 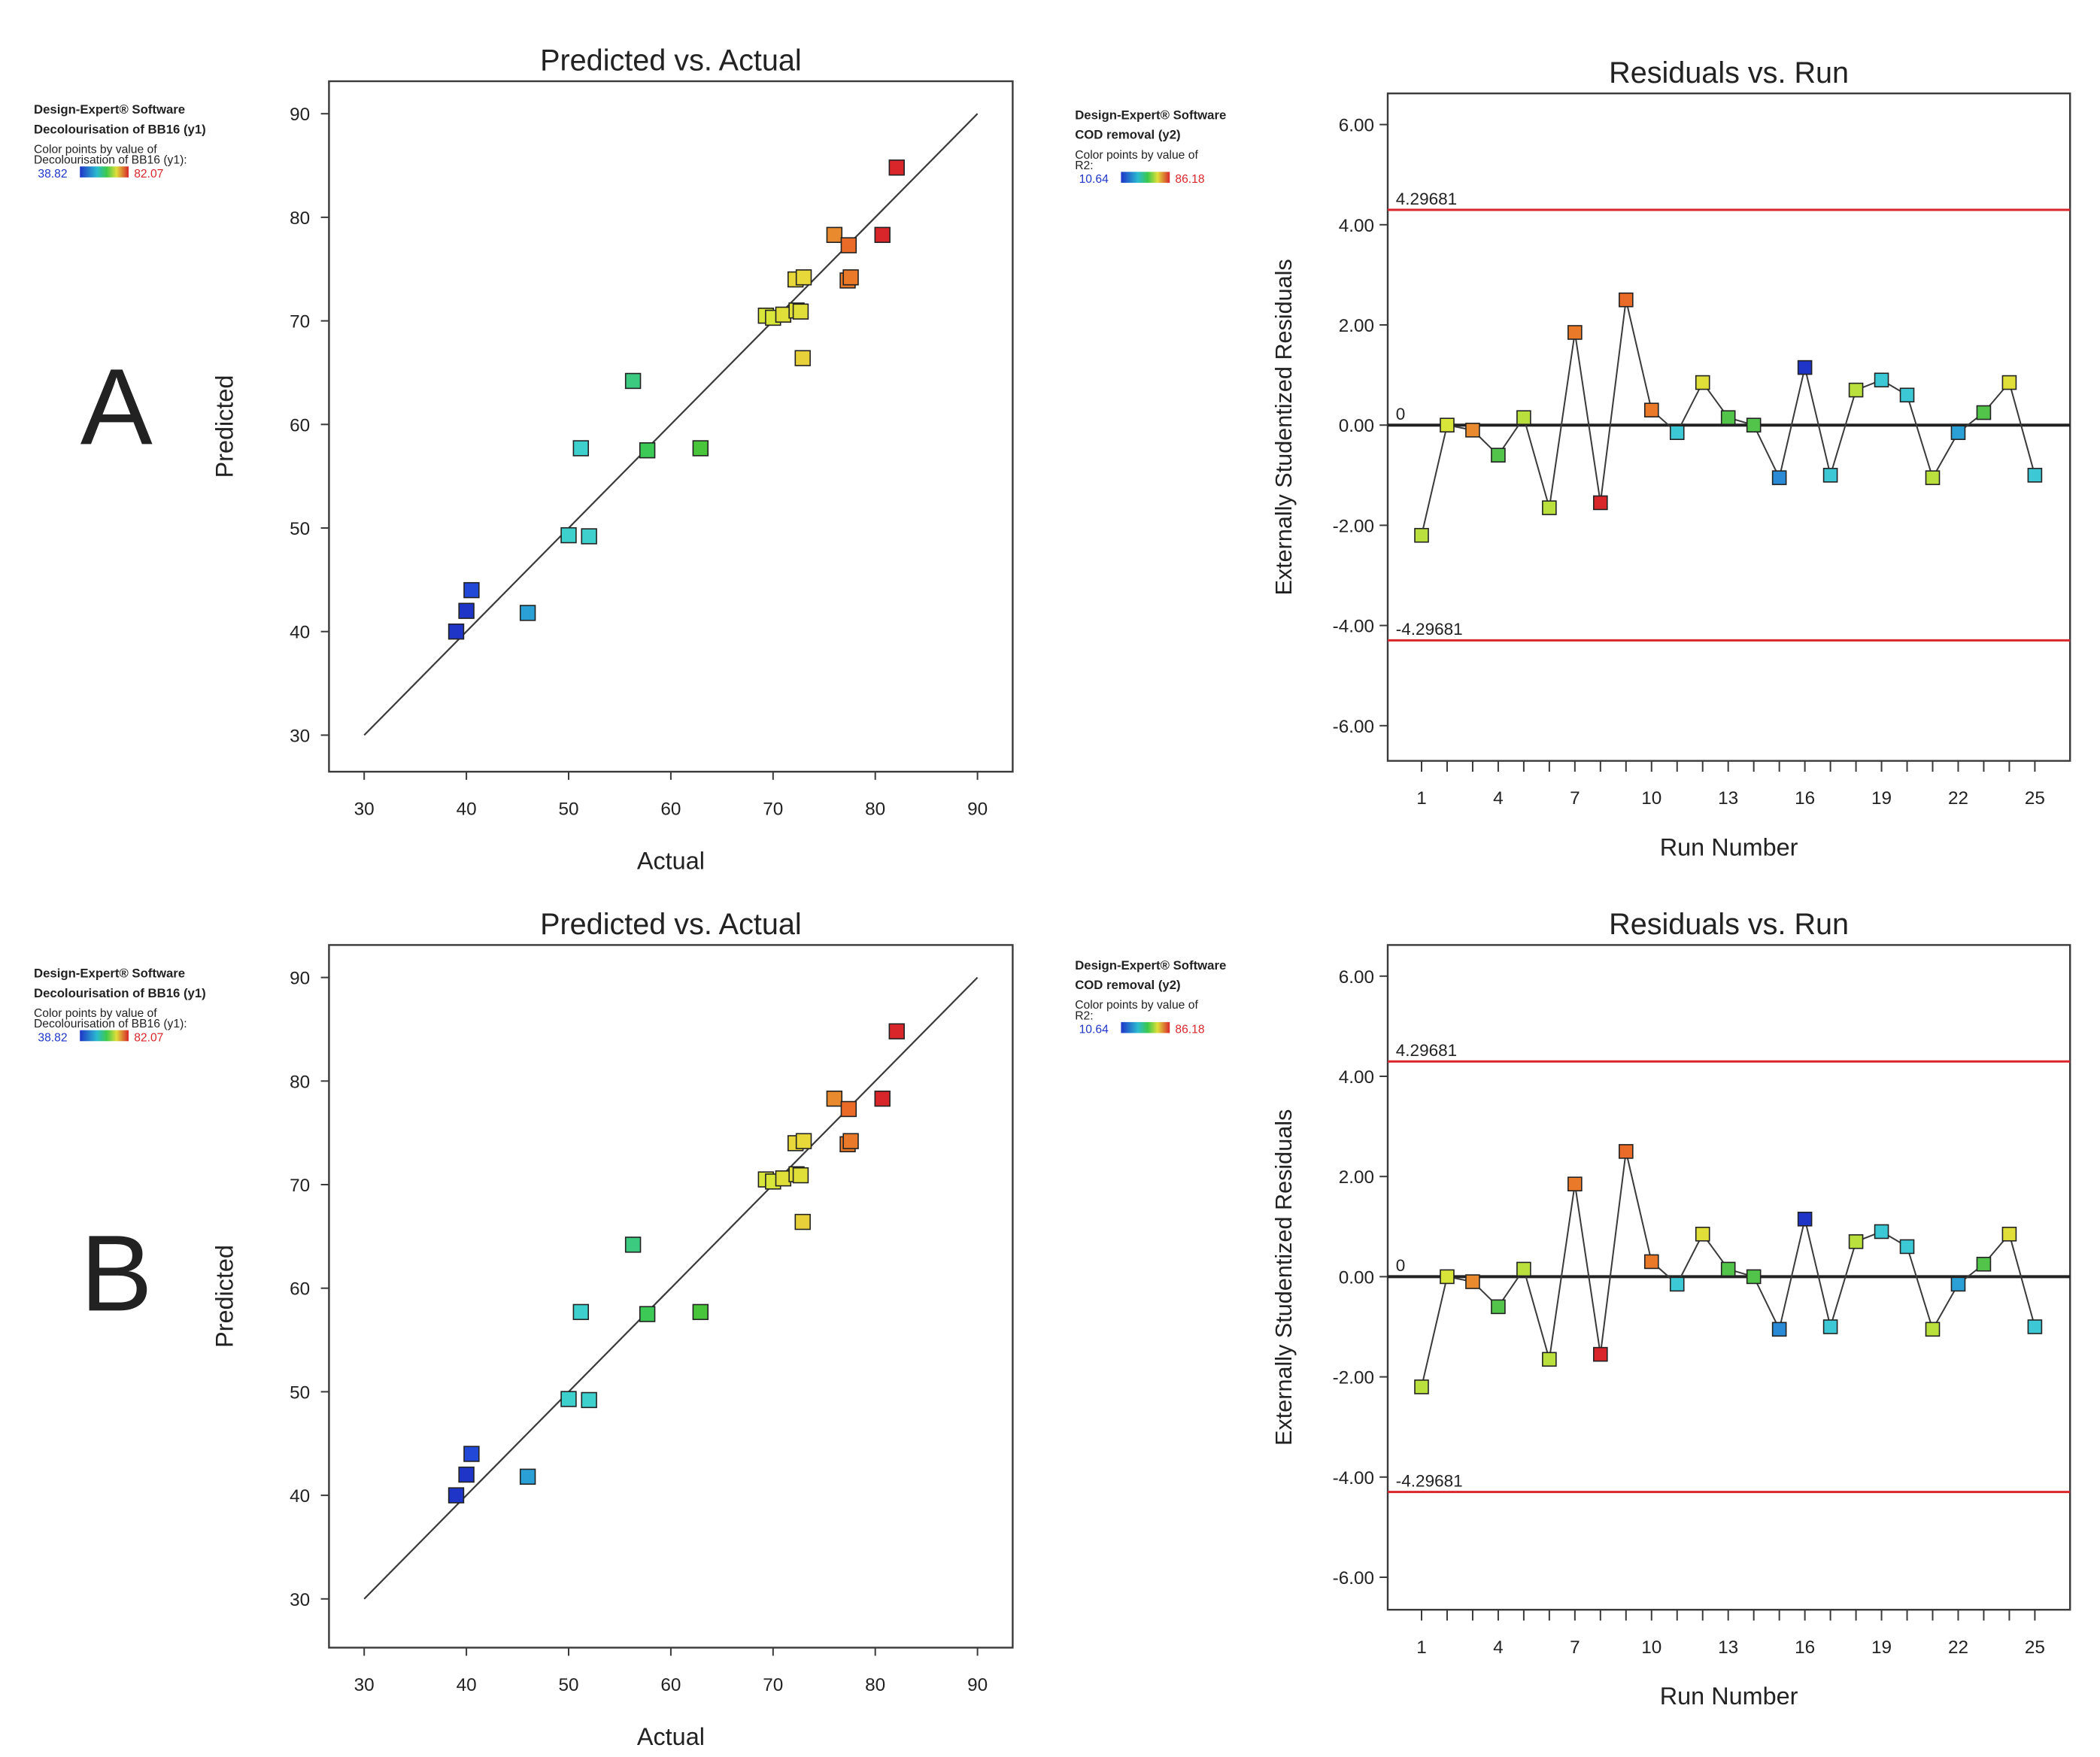 I want to click on x-tick-label: 40, so click(x=467, y=810).